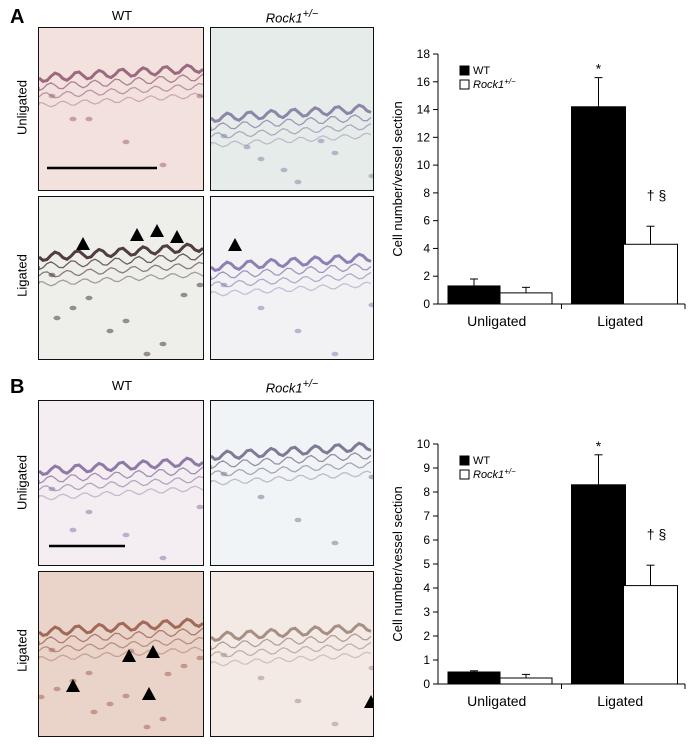  What do you see at coordinates (424, 137) in the screenshot?
I see `y-tick-label: 12` at bounding box center [424, 137].